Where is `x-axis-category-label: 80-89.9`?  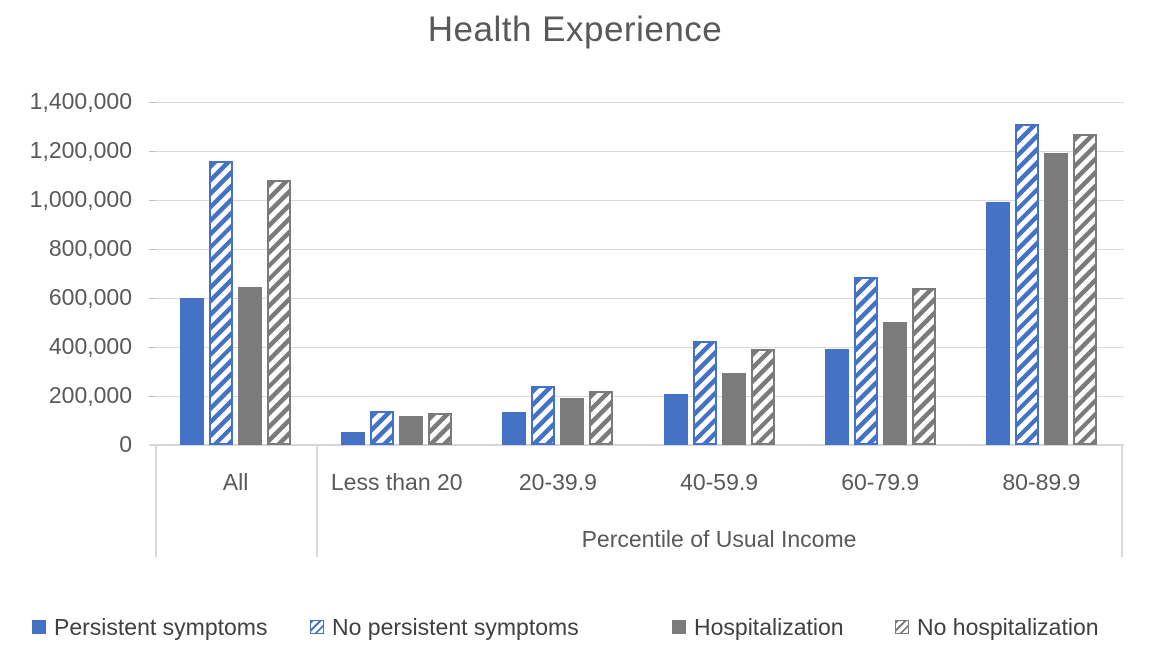
x-axis-category-label: 80-89.9 is located at coordinates (1041, 482).